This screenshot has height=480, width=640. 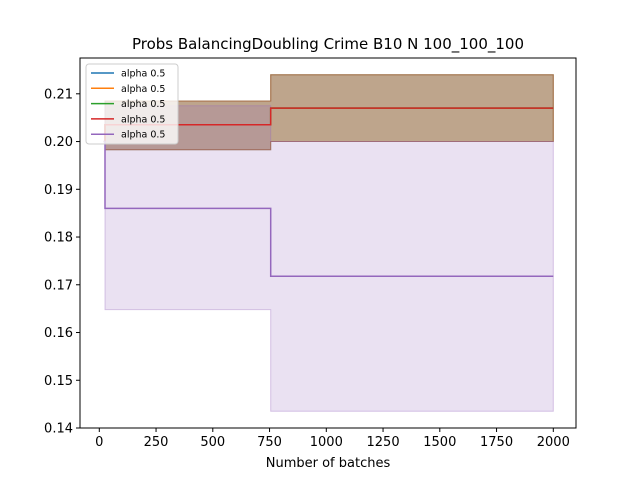 I want to click on x-axis-label: Number of batches, so click(x=328, y=463).